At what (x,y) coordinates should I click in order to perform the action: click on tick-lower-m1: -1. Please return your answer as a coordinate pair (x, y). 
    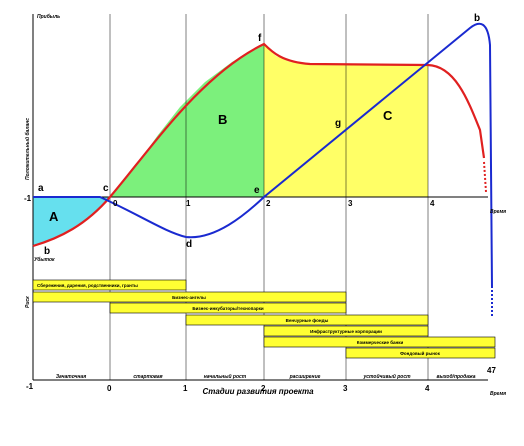
    Looking at the image, I should click on (30, 386).